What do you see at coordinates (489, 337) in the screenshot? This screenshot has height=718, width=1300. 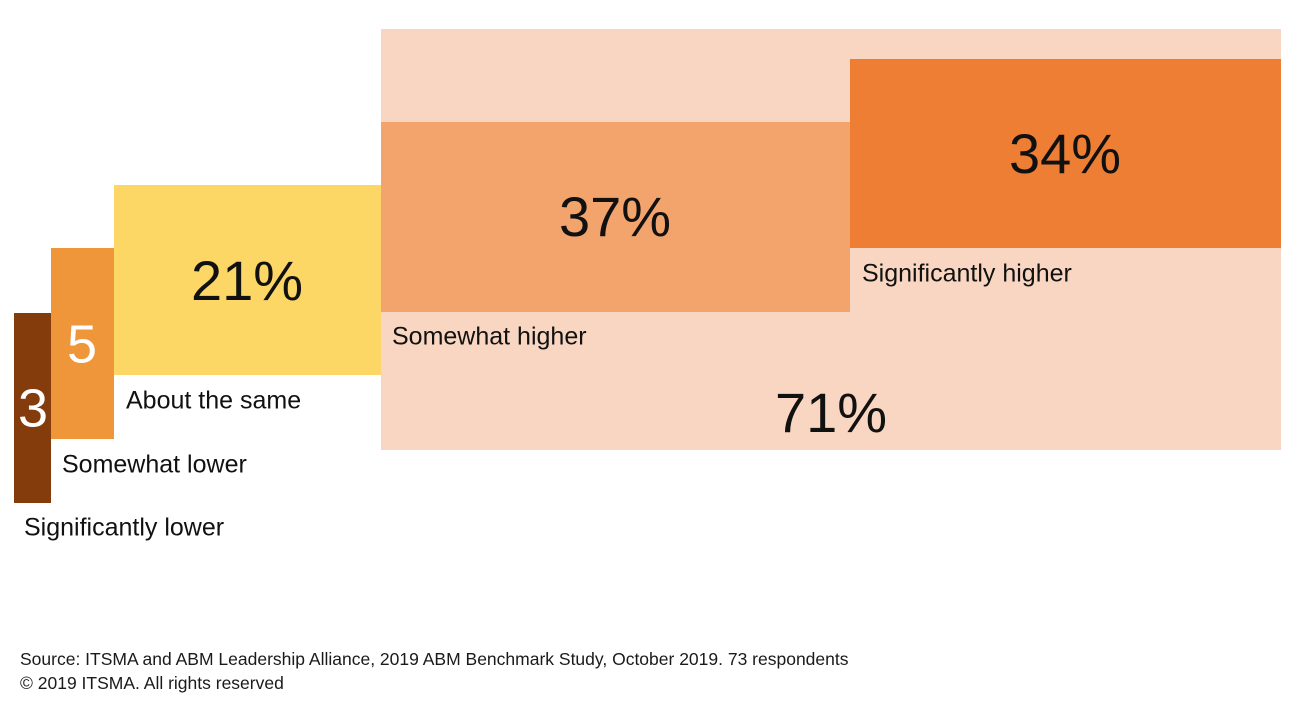 I see `category-label-somewhat-higher: Somewhat higher` at bounding box center [489, 337].